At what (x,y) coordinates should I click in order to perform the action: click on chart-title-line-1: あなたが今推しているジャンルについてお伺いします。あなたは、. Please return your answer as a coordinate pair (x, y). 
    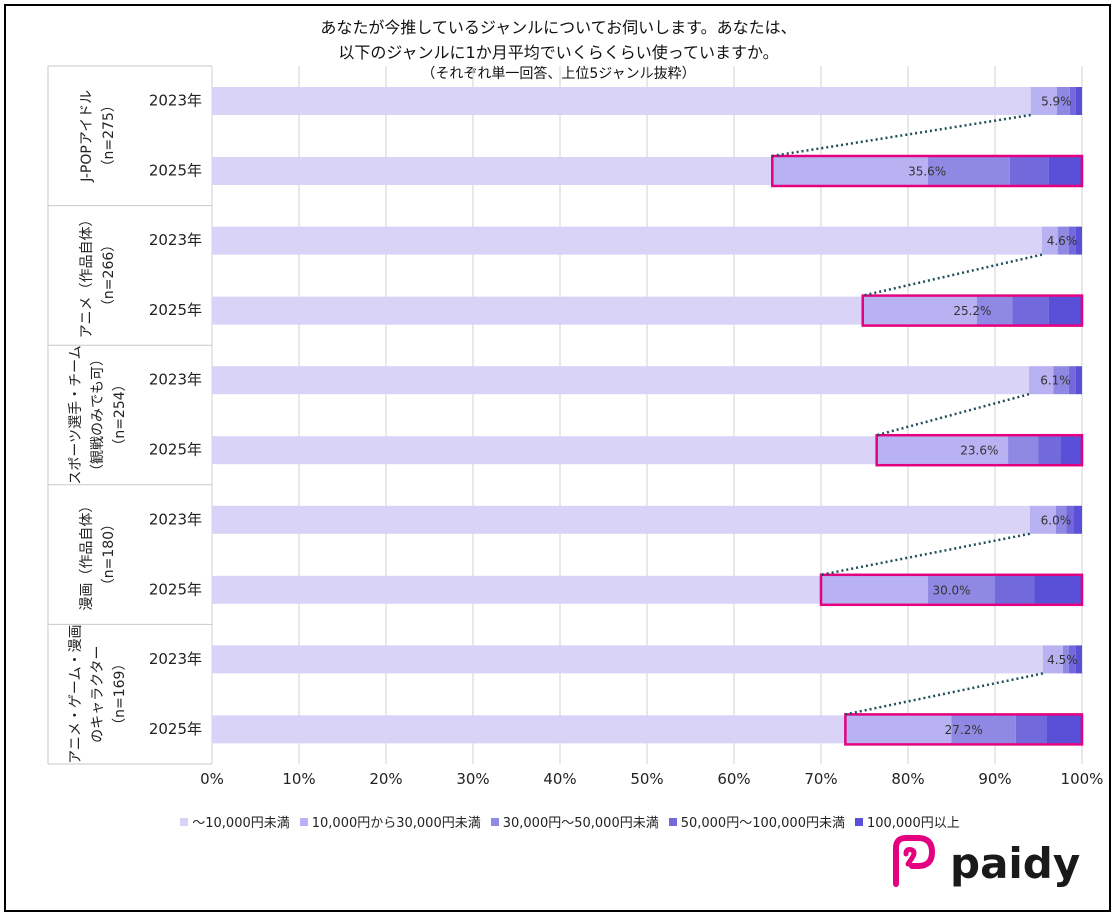
    Looking at the image, I should click on (558, 27).